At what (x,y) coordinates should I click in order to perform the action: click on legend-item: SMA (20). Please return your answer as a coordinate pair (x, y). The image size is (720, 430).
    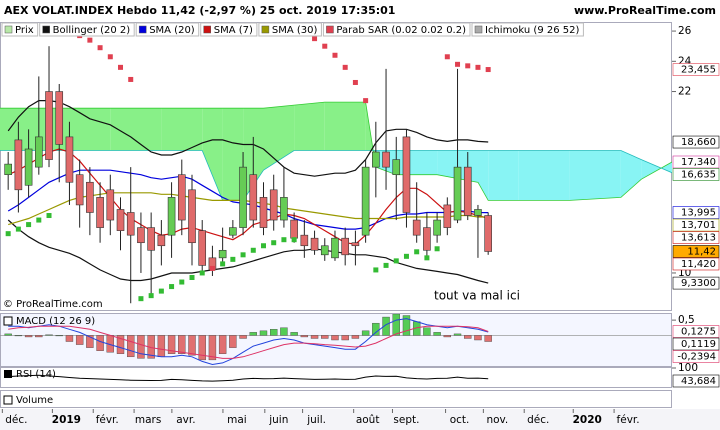
    Looking at the image, I should click on (167, 29).